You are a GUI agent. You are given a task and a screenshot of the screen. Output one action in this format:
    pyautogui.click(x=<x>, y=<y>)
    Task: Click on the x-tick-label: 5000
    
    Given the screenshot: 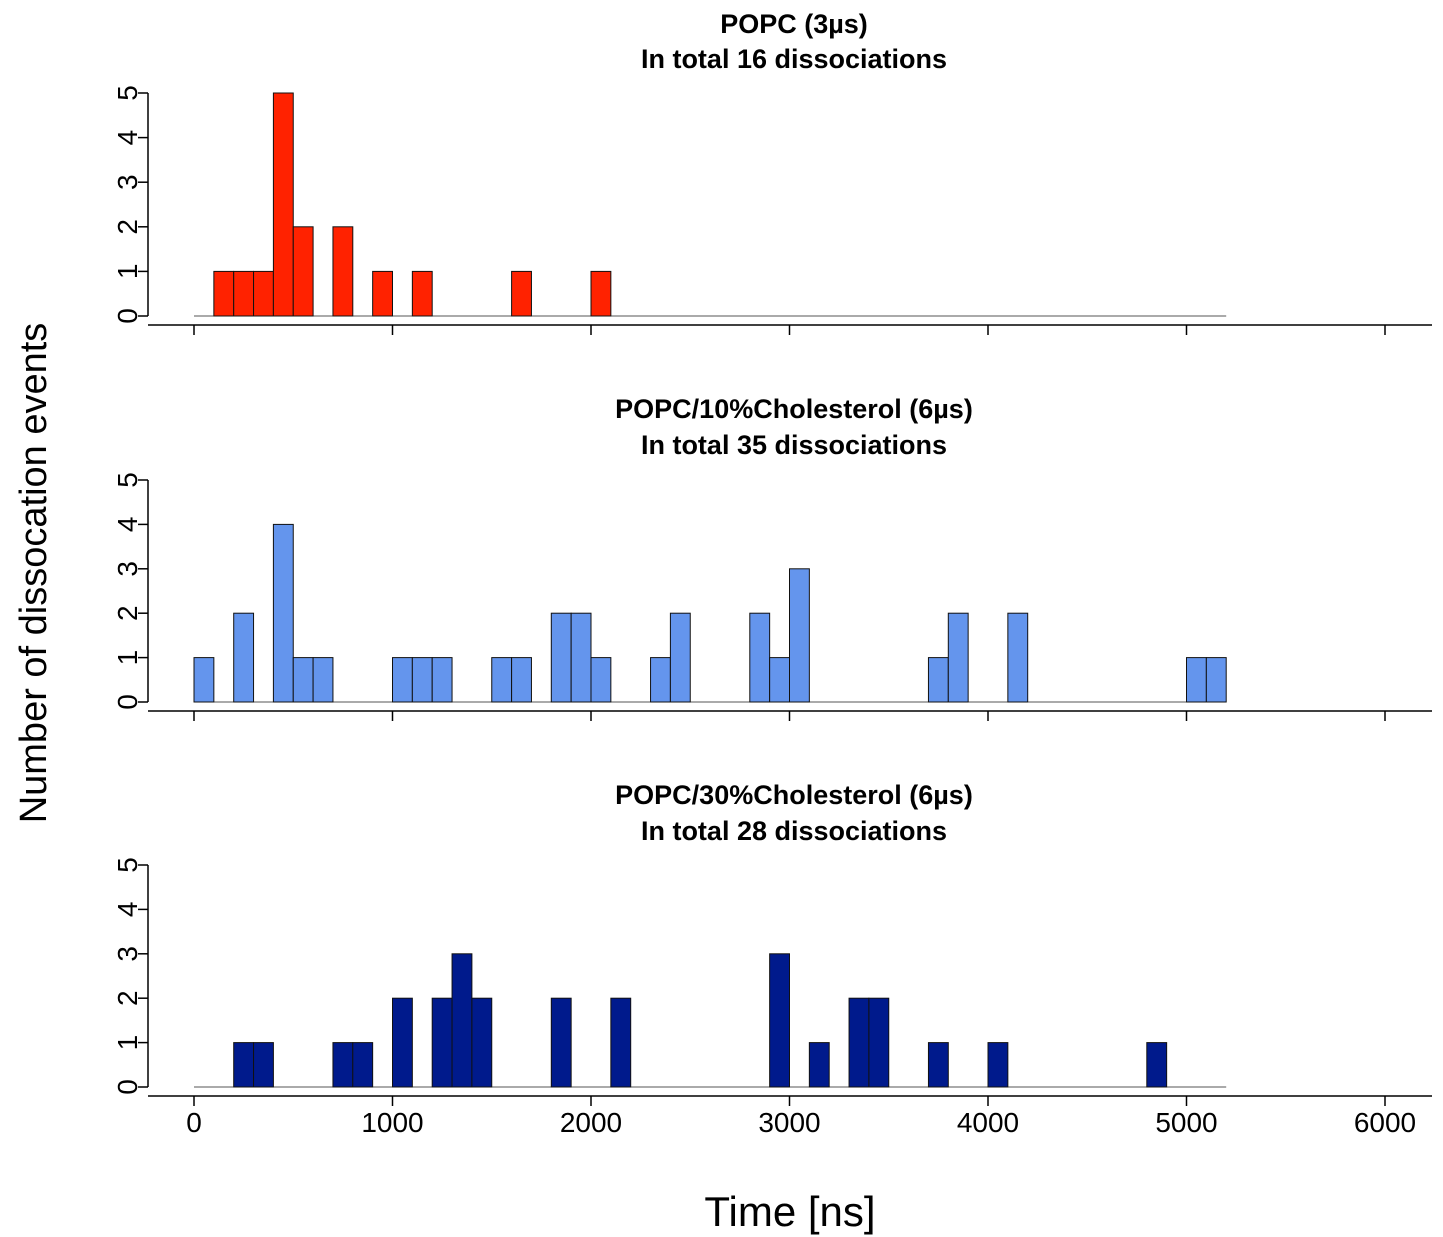 What is the action you would take?
    pyautogui.click(x=1186, y=1122)
    